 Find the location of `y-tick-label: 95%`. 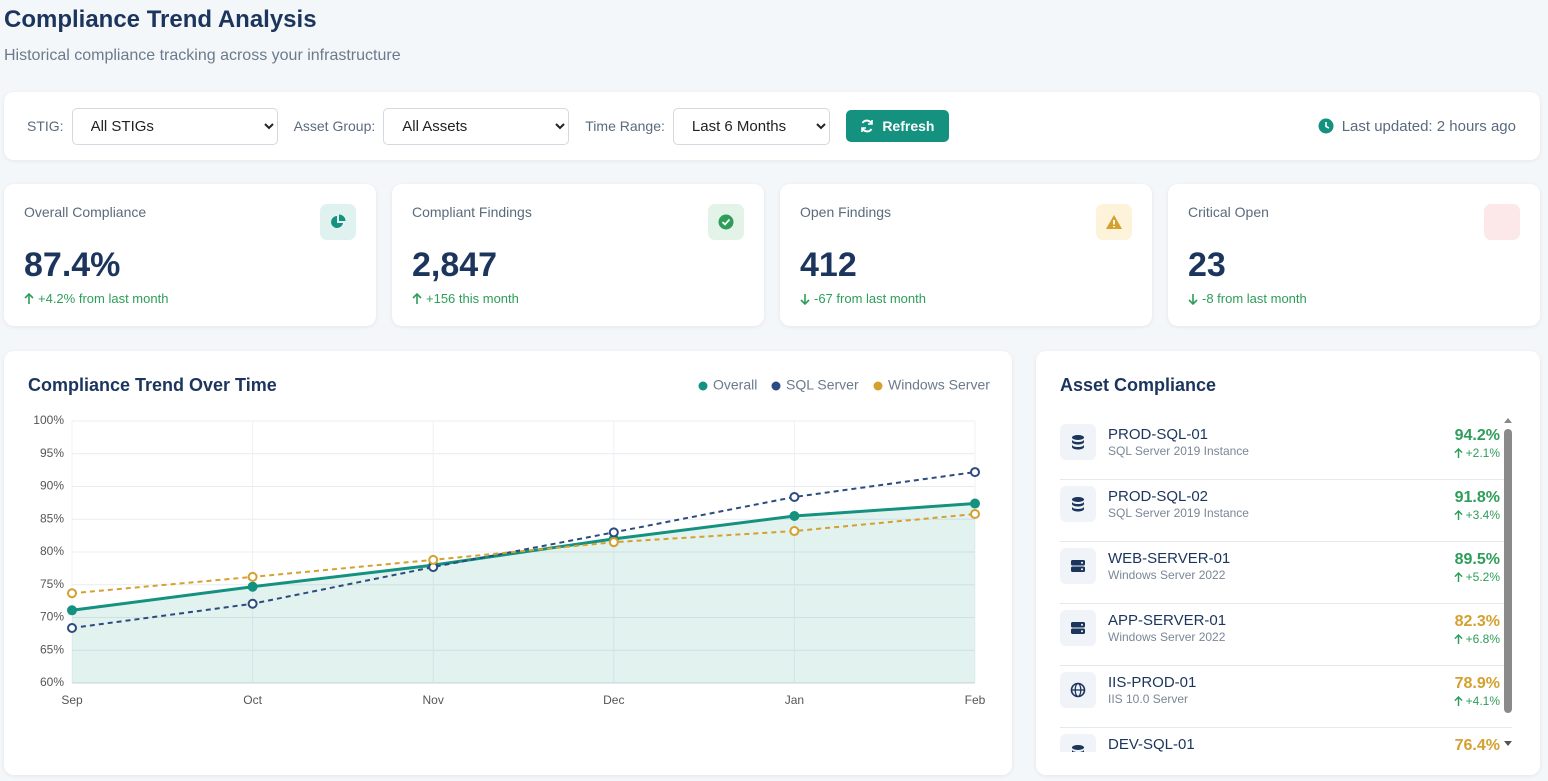

y-tick-label: 95% is located at coordinates (52, 453).